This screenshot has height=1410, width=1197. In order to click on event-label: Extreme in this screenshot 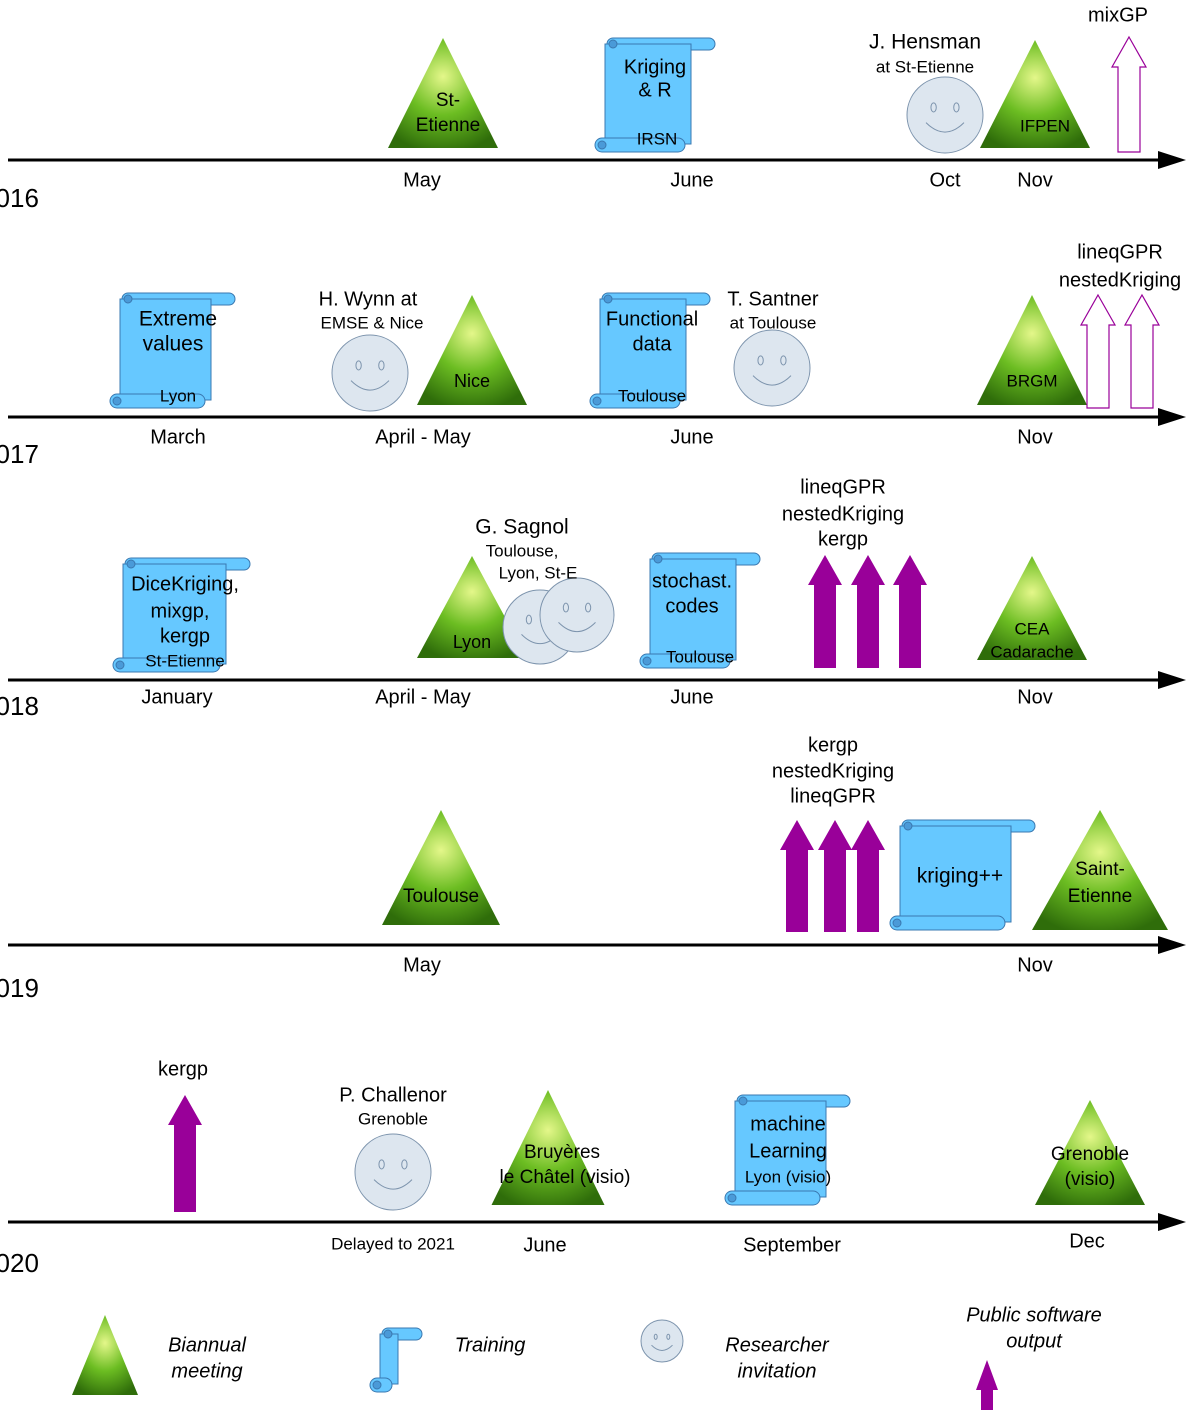, I will do `click(178, 319)`.